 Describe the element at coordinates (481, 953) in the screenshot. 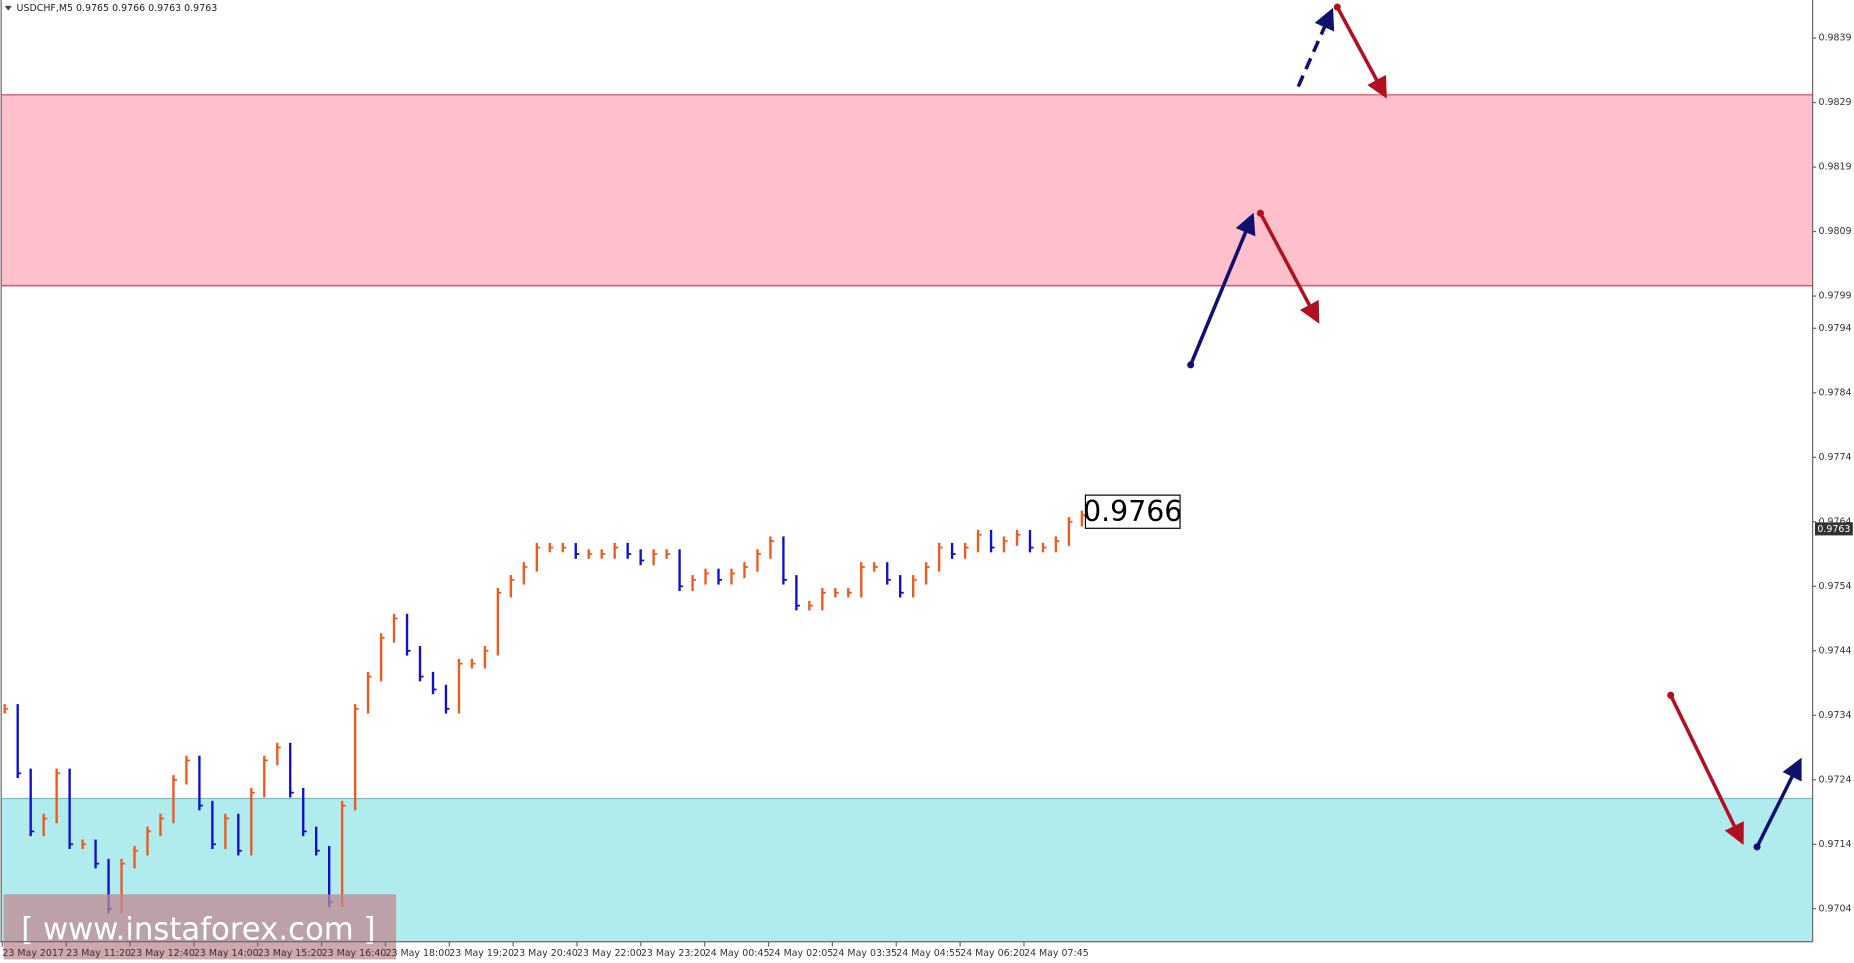

I see `x-tick-label: 23 May 19:20` at that location.